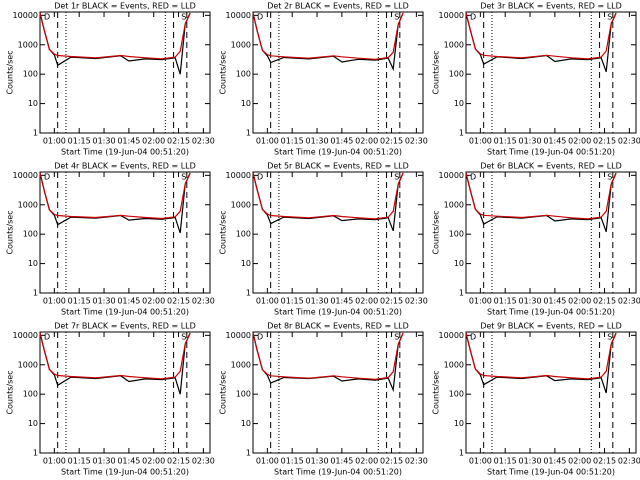 This screenshot has width=640, height=480. What do you see at coordinates (551, 6) in the screenshot?
I see `chart-title: Det 3r BLACK = Events, RED = LLD` at bounding box center [551, 6].